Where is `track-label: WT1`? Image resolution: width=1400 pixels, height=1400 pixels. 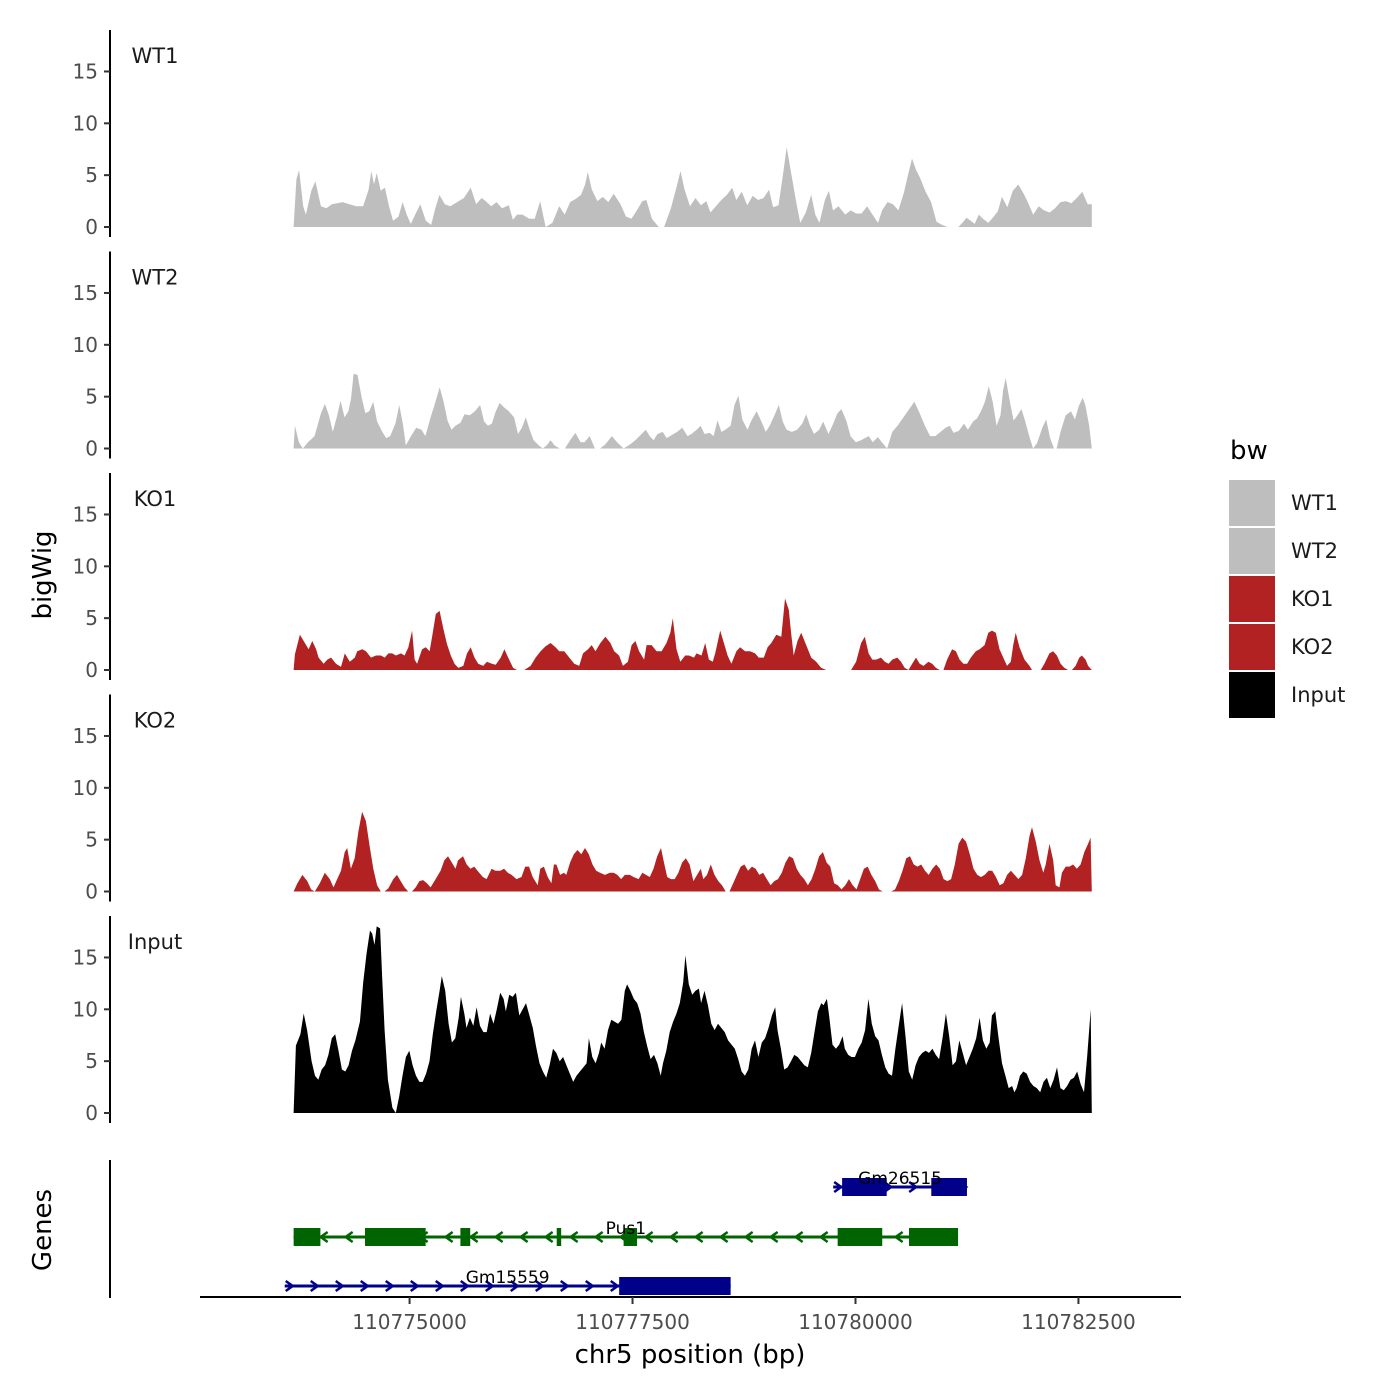 track-label: WT1 is located at coordinates (155, 56).